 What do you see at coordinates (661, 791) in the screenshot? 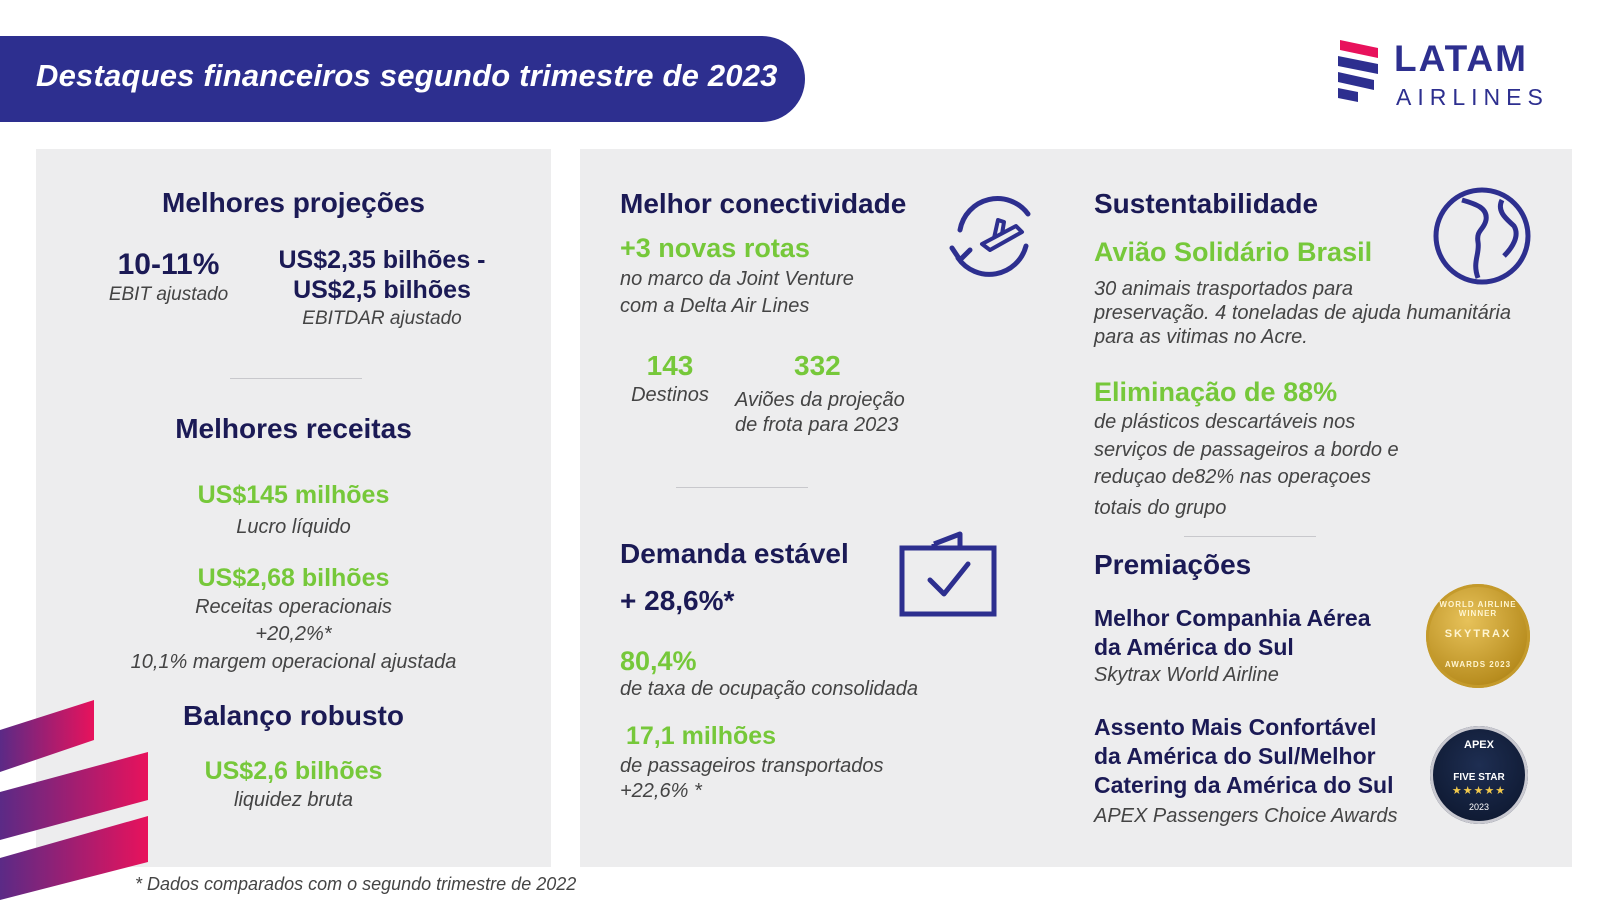
I see `passengers-growth: +22,6% *` at bounding box center [661, 791].